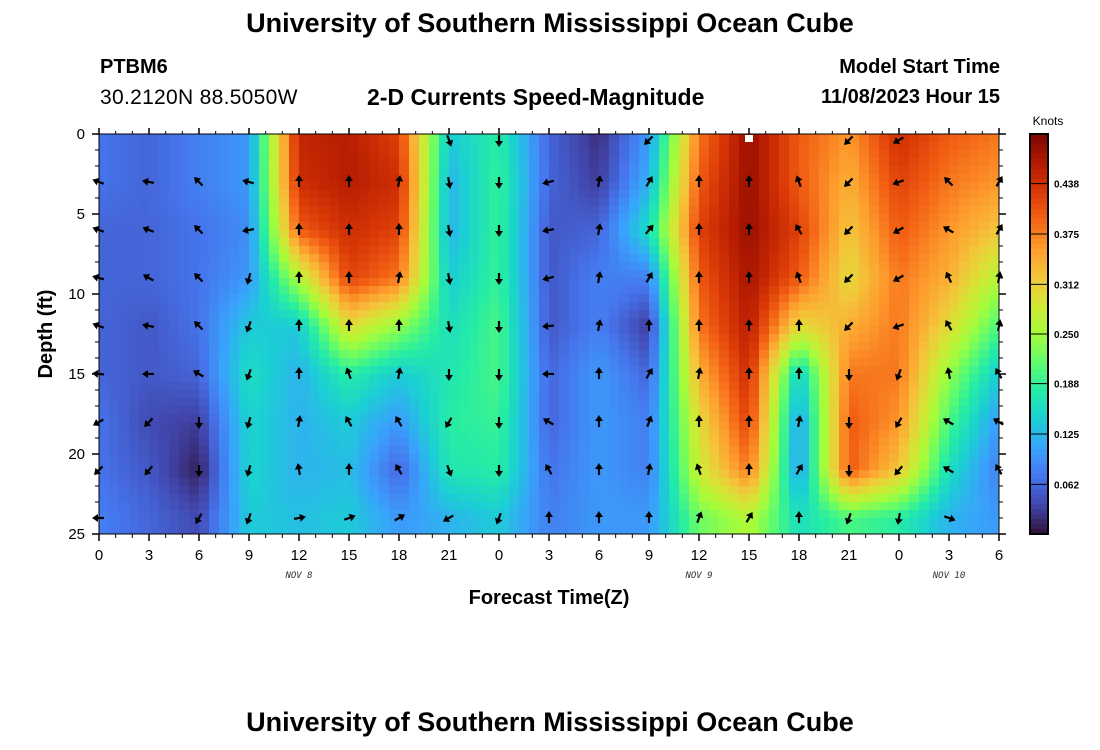 This screenshot has height=750, width=1100. I want to click on current-arrow, so click(299, 373).